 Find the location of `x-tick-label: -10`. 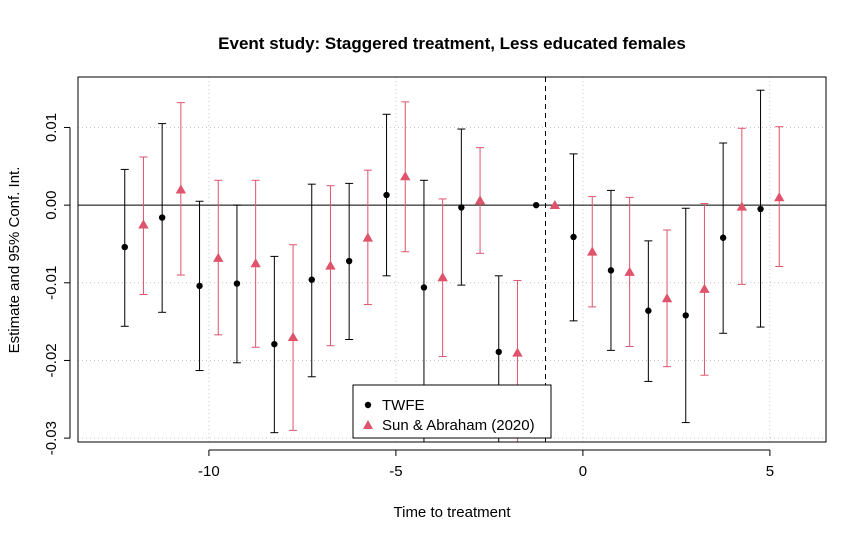

x-tick-label: -10 is located at coordinates (209, 471).